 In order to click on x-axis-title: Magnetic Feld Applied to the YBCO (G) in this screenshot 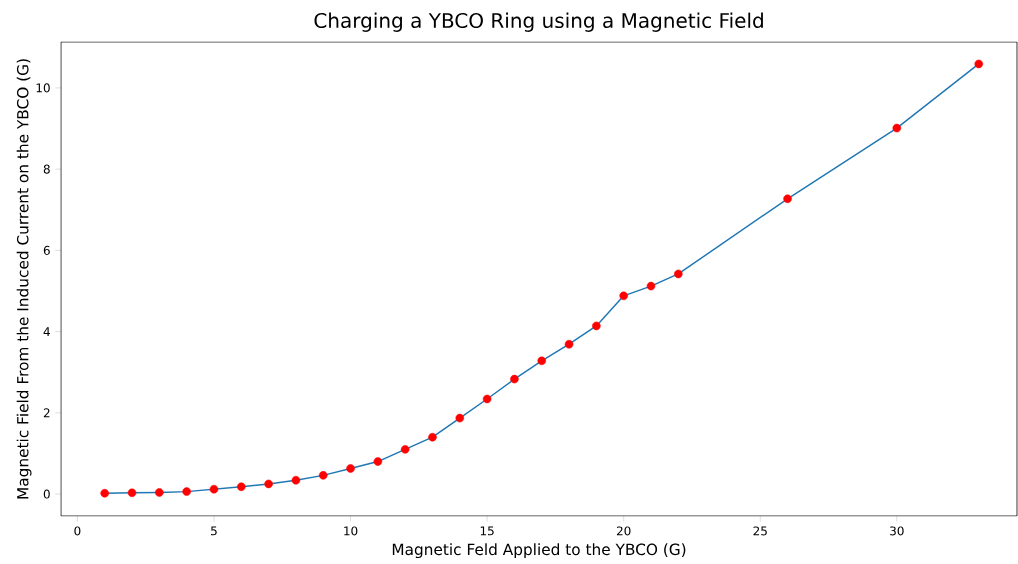, I will do `click(539, 551)`.